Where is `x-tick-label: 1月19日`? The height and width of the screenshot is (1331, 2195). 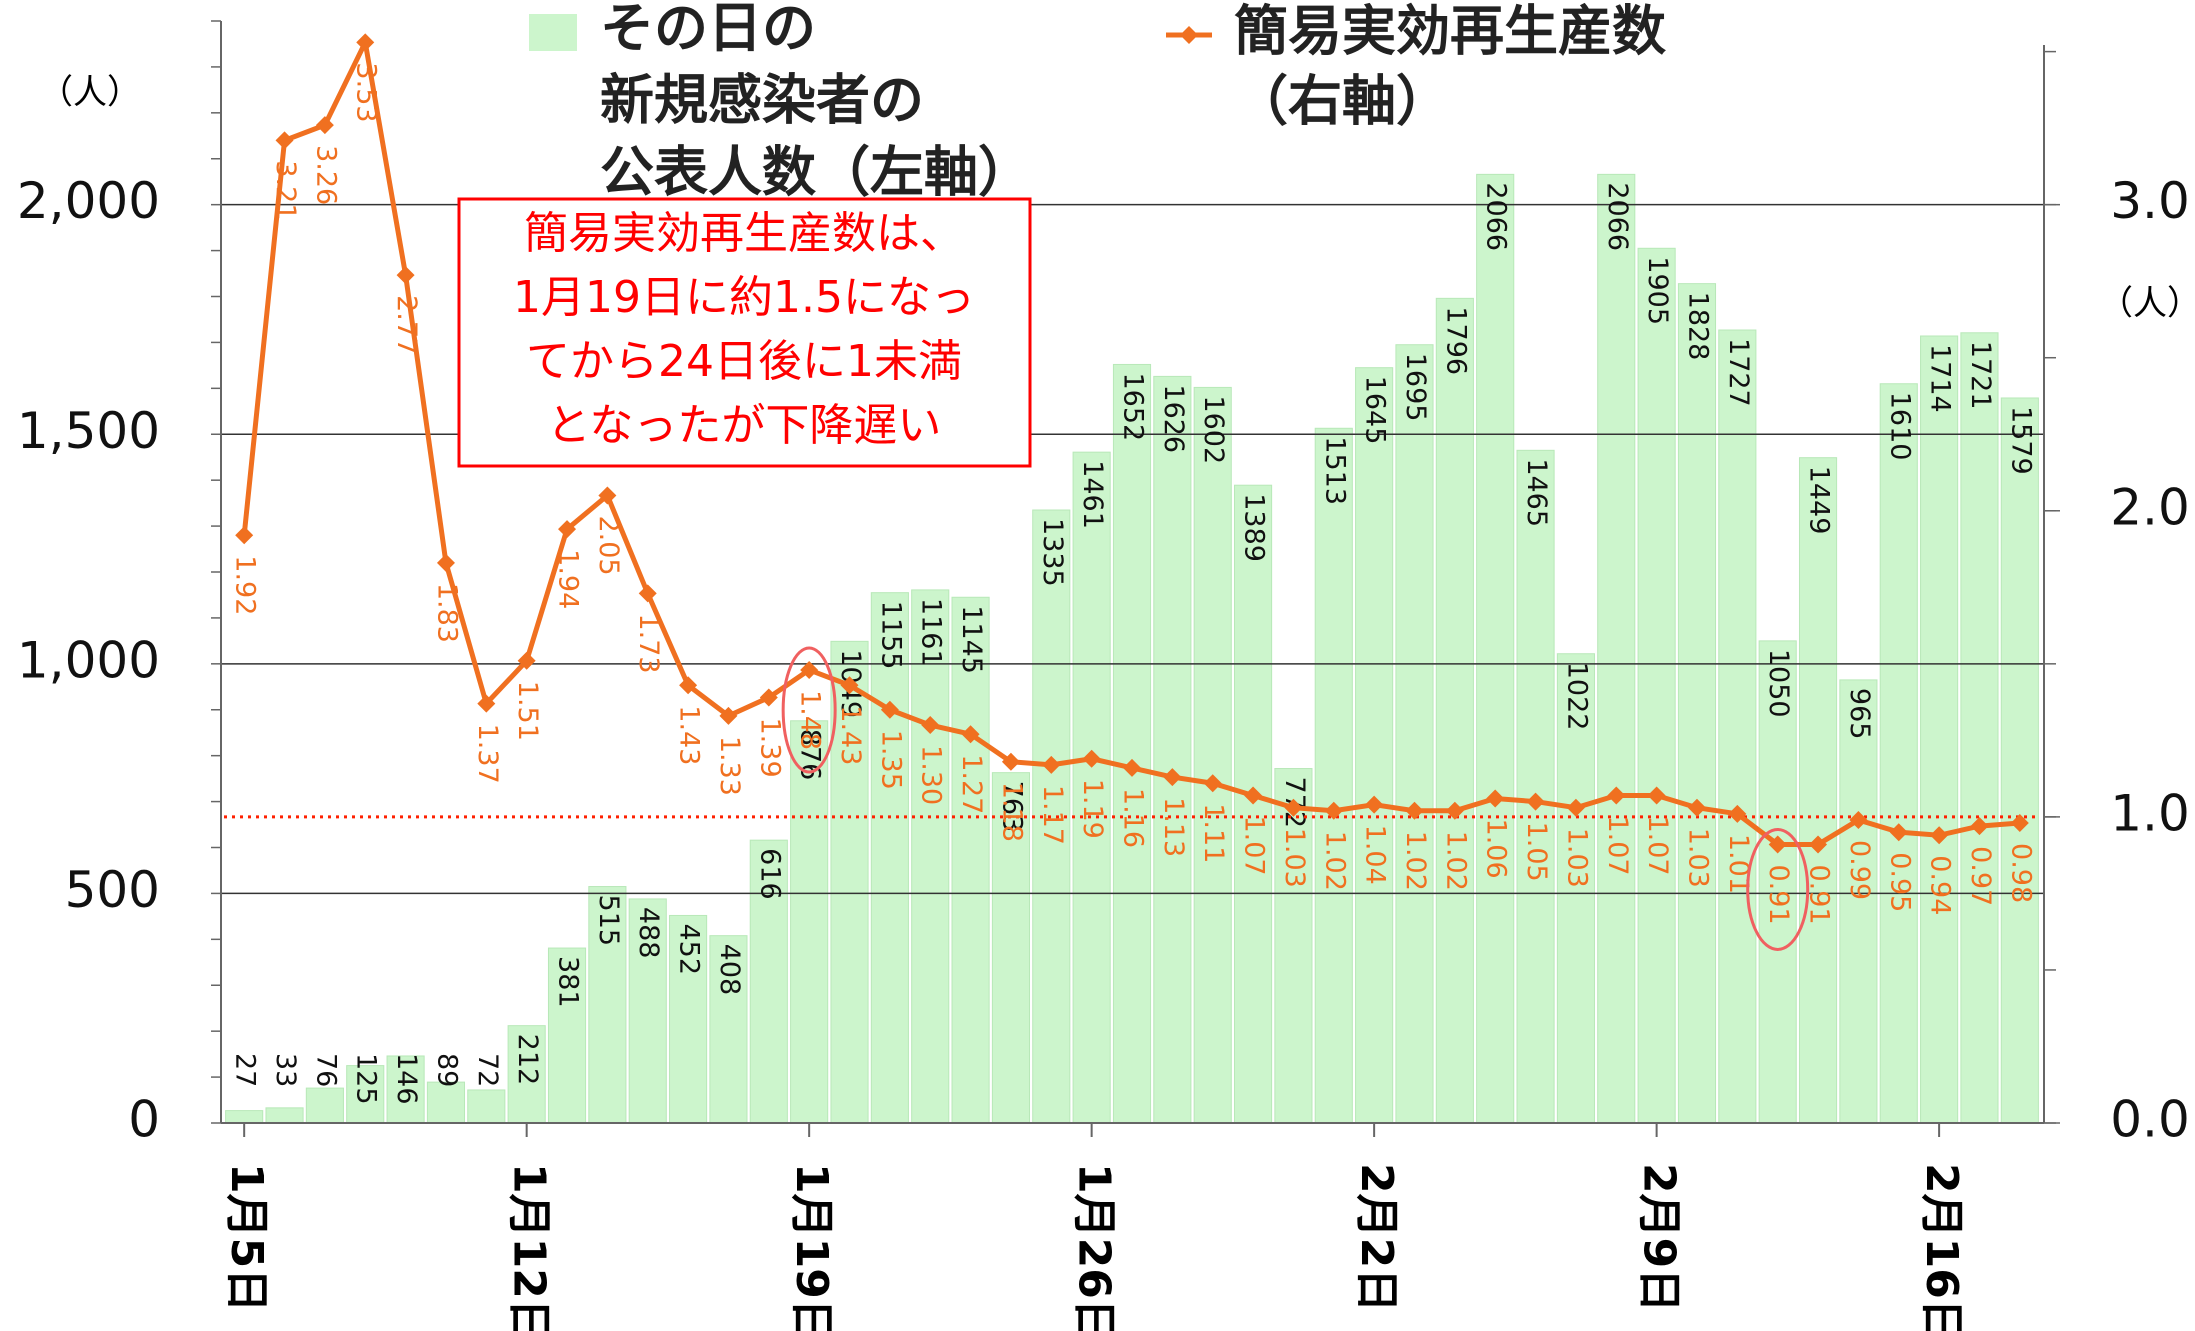 x-tick-label: 1月19日 is located at coordinates (811, 1247).